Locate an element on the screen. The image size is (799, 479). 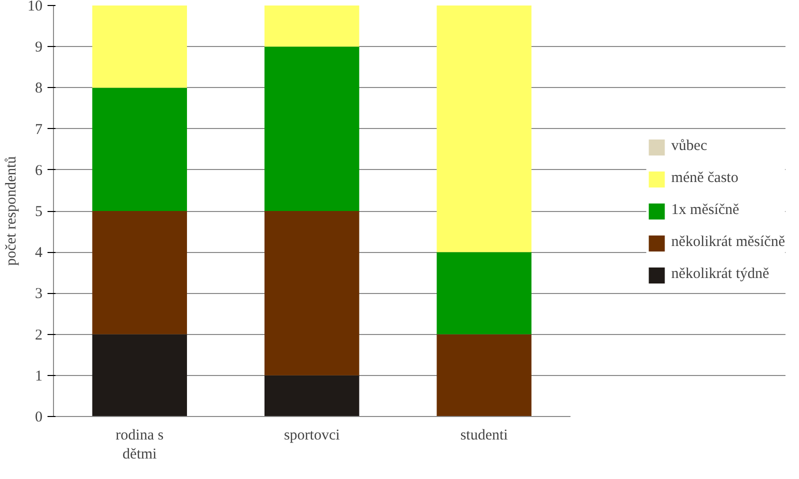
y-tick-label: 10 is located at coordinates (35, 7).